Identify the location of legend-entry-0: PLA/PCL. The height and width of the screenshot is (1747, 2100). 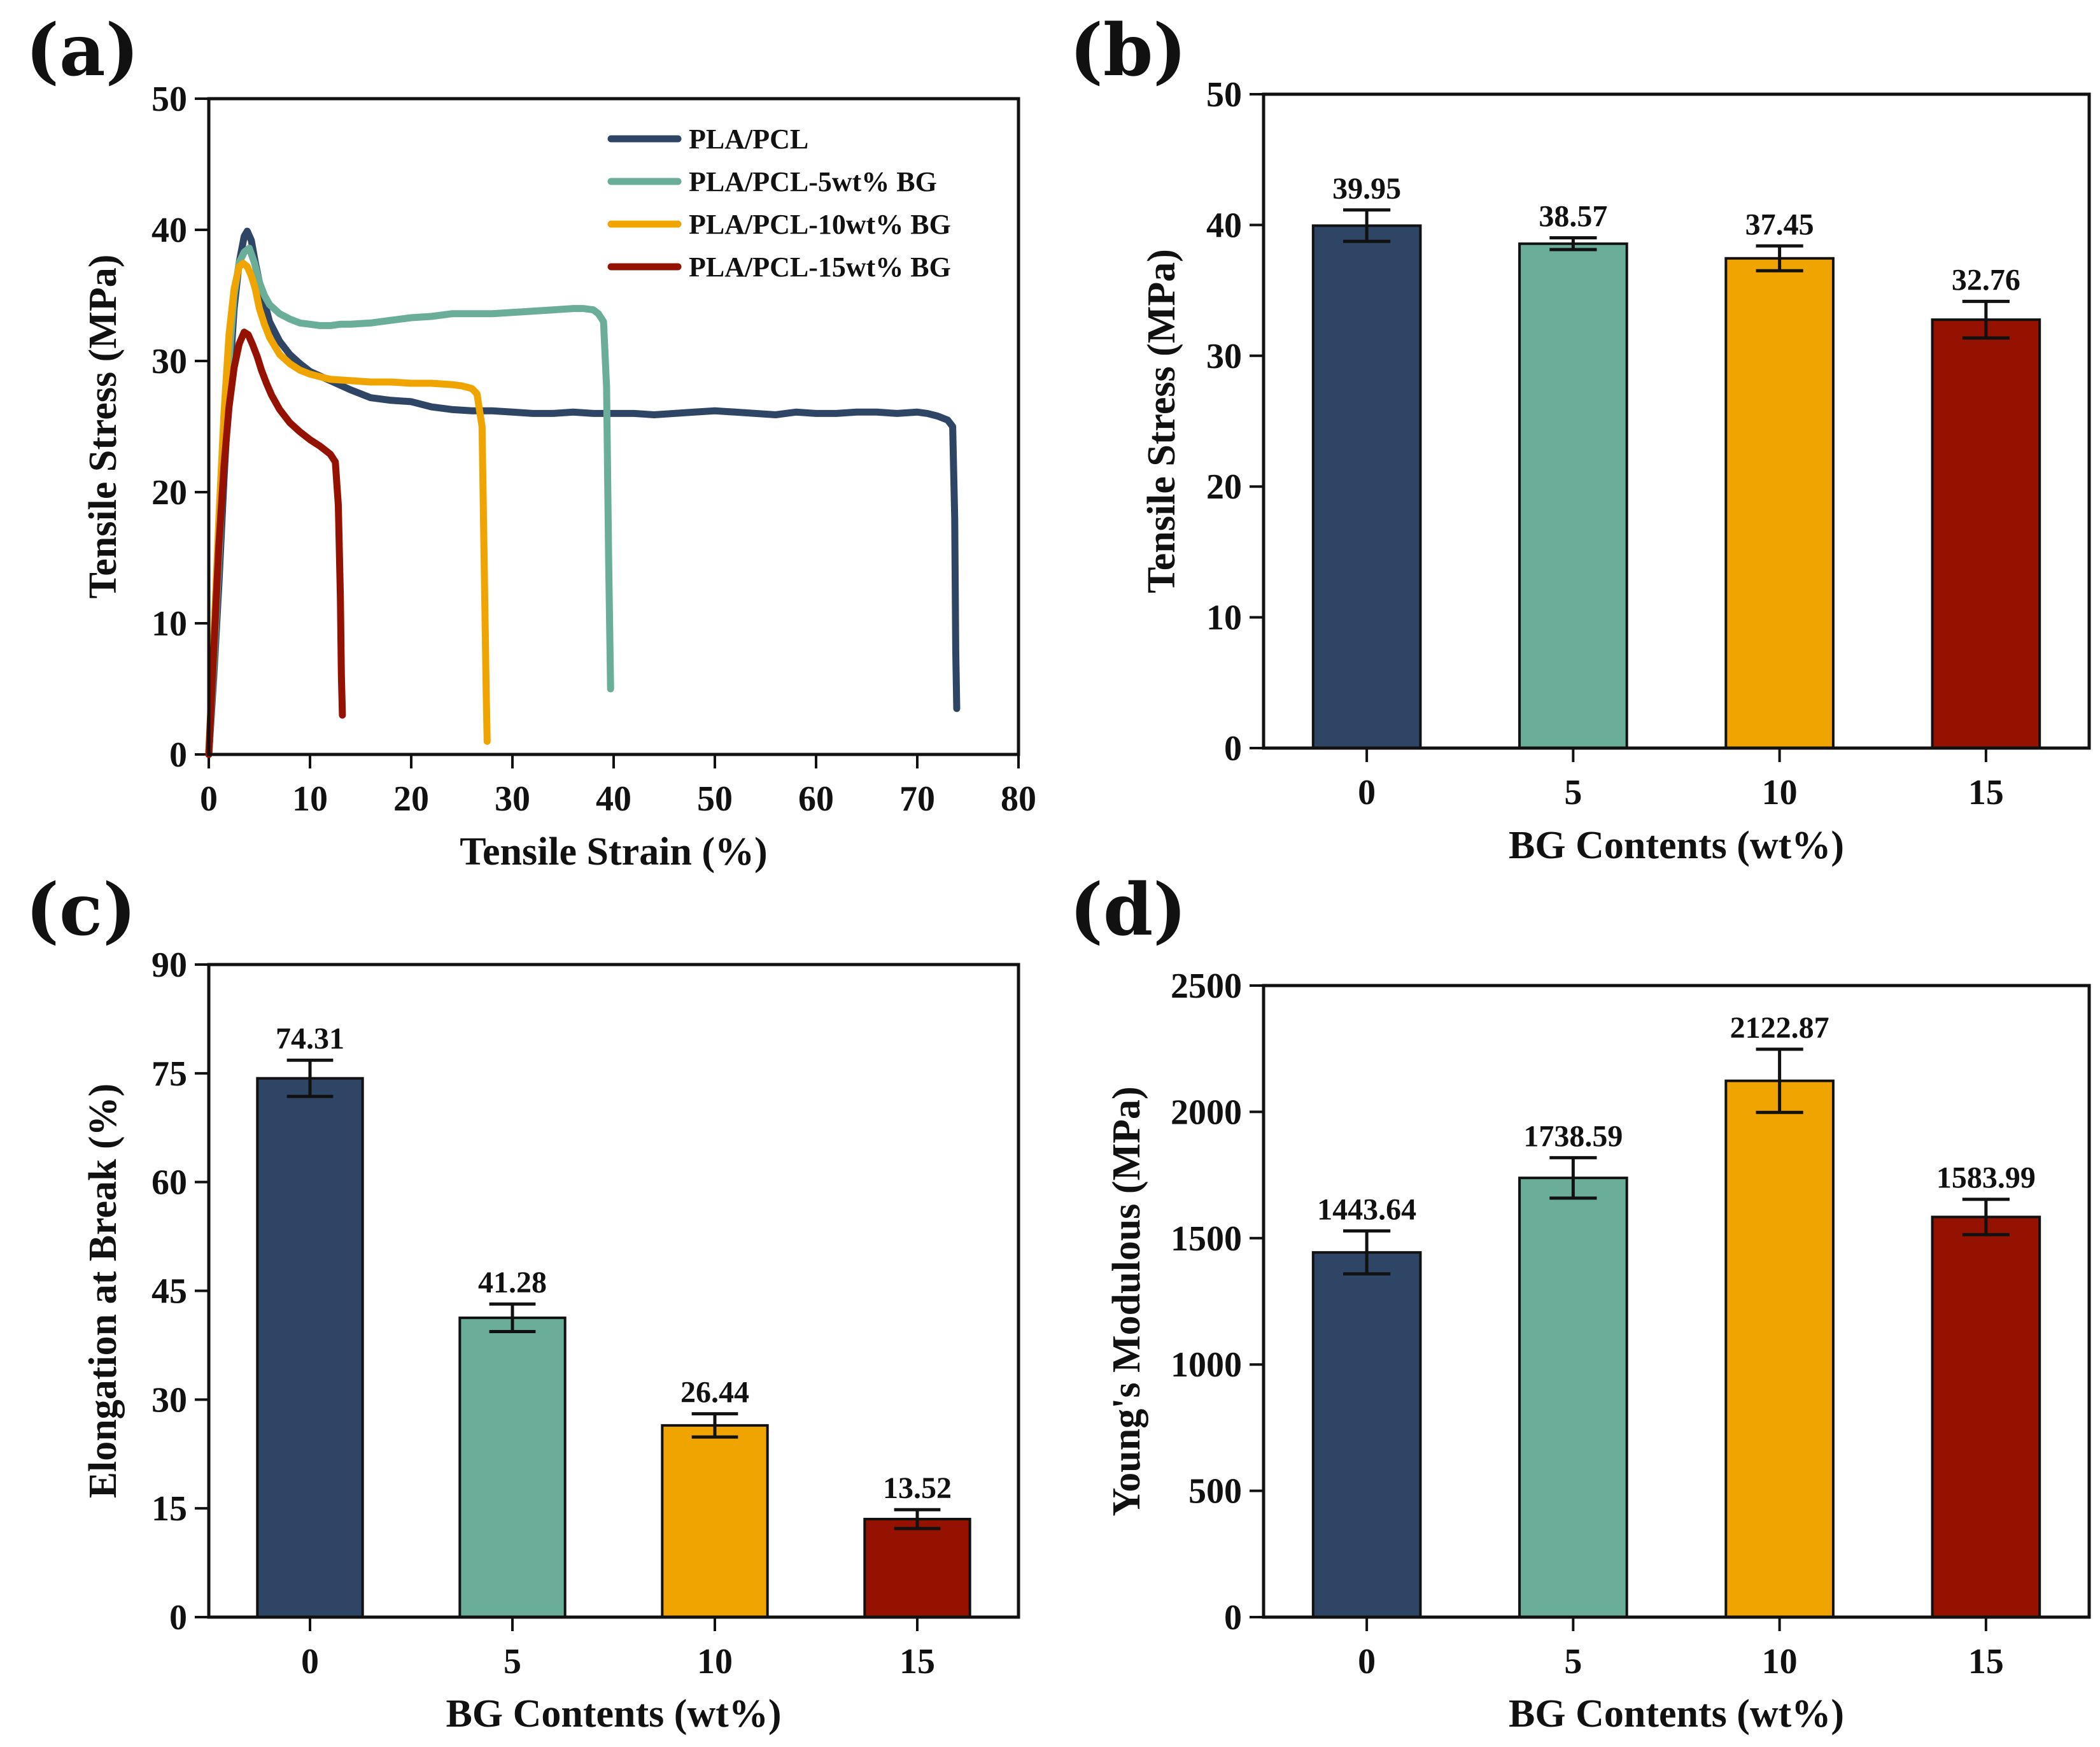
(748, 139).